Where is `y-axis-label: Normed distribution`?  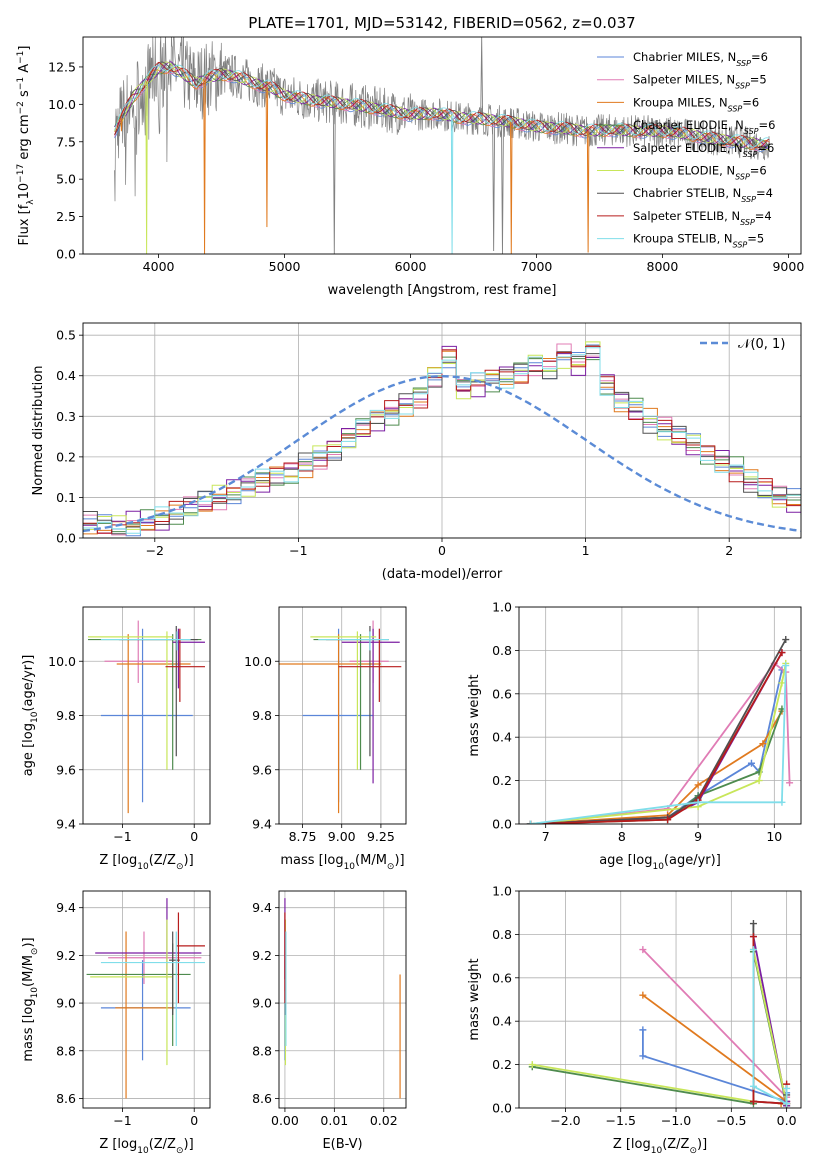
y-axis-label: Normed distribution is located at coordinates (38, 431).